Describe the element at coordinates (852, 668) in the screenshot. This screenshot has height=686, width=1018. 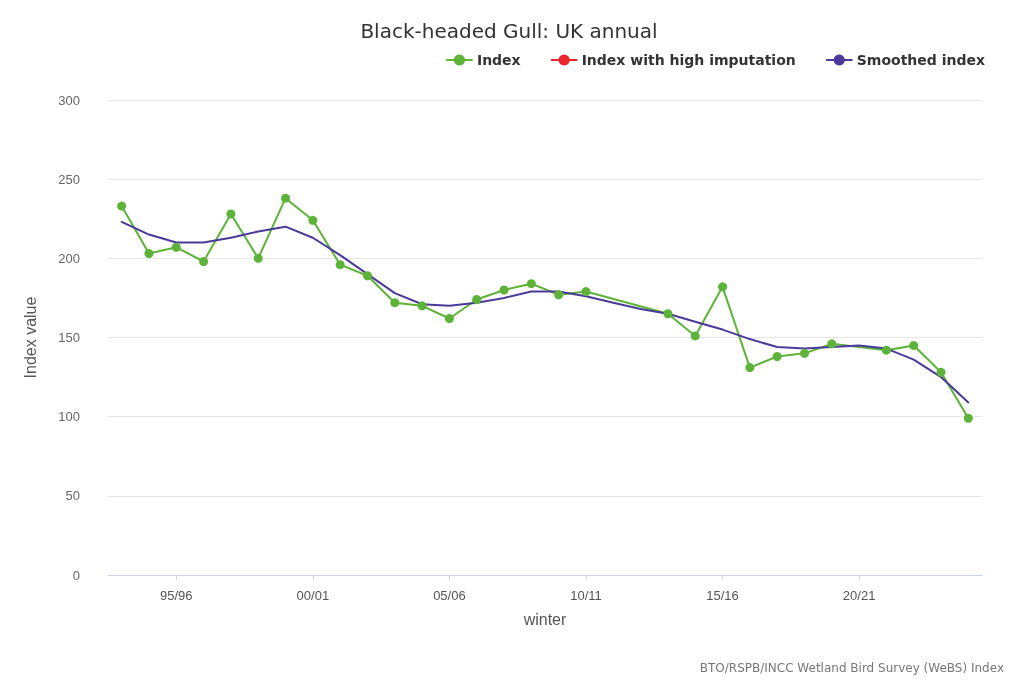
I see `text: BTO/RSPB/INCC Wetland Bird Survey (WeBS) Index` at that location.